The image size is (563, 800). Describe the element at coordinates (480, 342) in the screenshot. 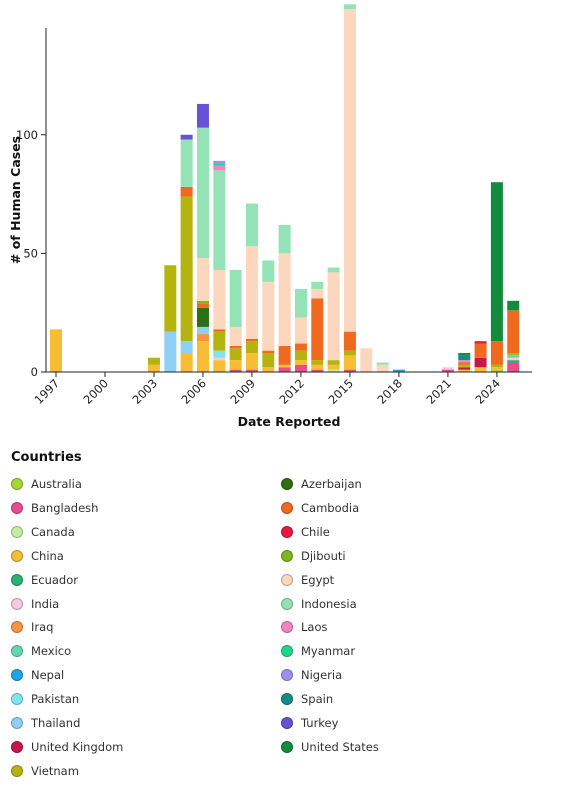

I see `bar-segment-2023-chile` at that location.